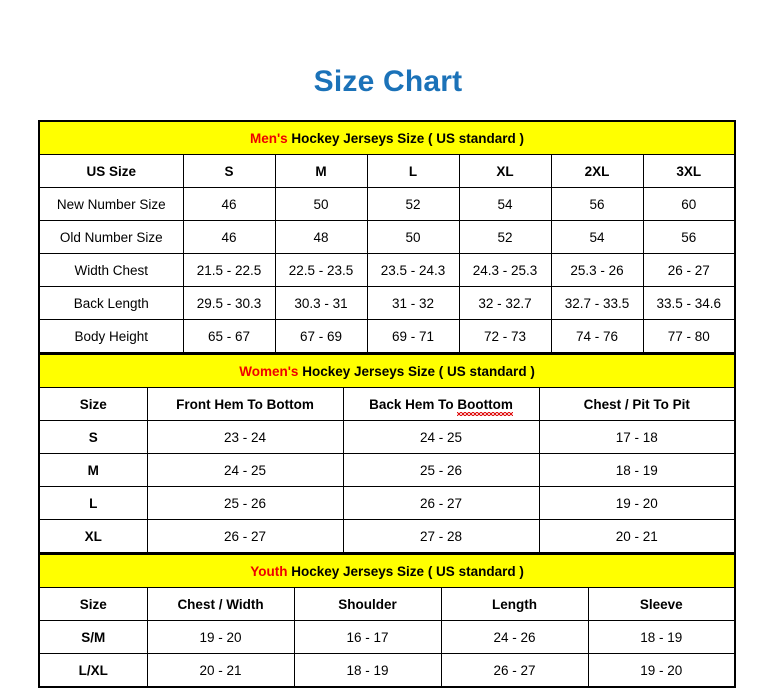 This screenshot has height=692, width=776. I want to click on mens-row-label: Width Chest, so click(111, 270).